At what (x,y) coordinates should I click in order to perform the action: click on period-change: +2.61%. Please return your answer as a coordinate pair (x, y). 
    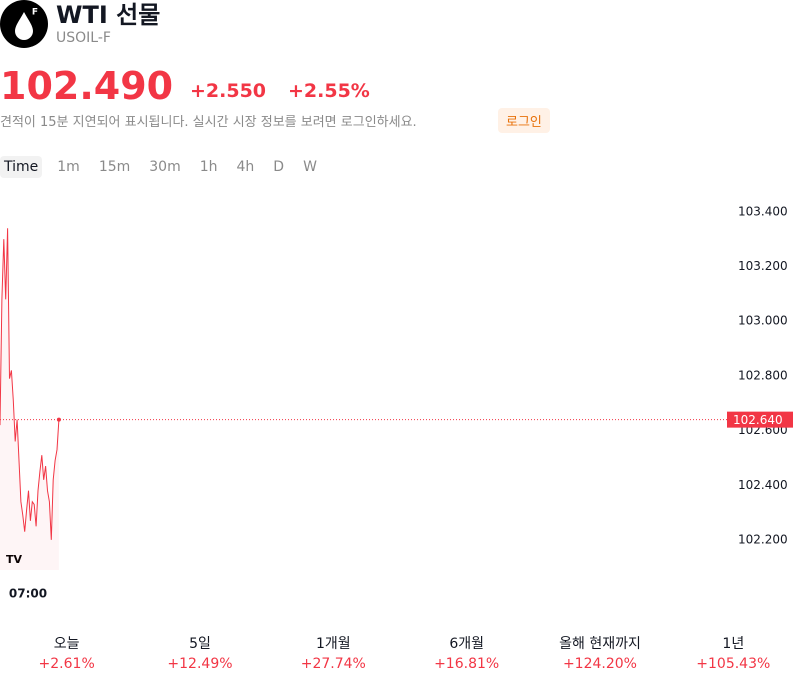
    Looking at the image, I should click on (66, 664).